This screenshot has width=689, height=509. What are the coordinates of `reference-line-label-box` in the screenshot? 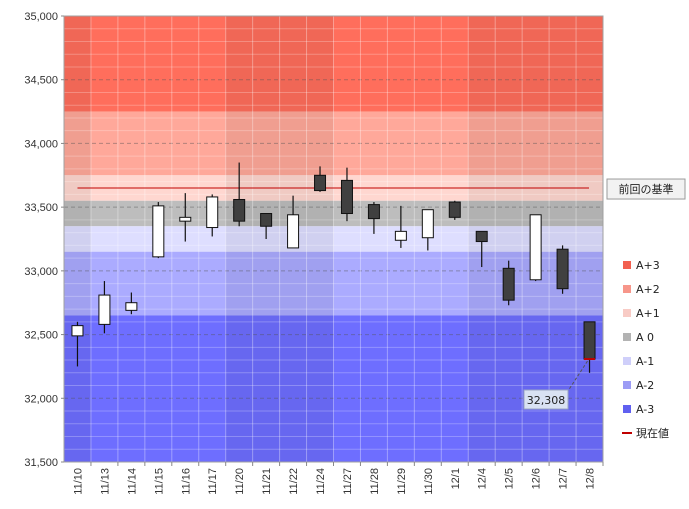 It's located at (646, 189).